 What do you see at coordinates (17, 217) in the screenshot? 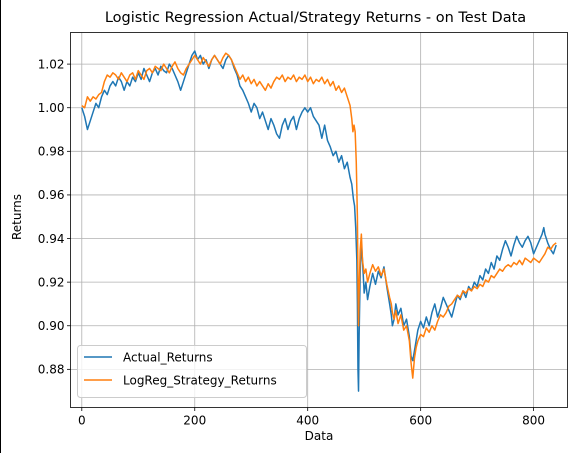
I see `y-axis-label: Returns` at bounding box center [17, 217].